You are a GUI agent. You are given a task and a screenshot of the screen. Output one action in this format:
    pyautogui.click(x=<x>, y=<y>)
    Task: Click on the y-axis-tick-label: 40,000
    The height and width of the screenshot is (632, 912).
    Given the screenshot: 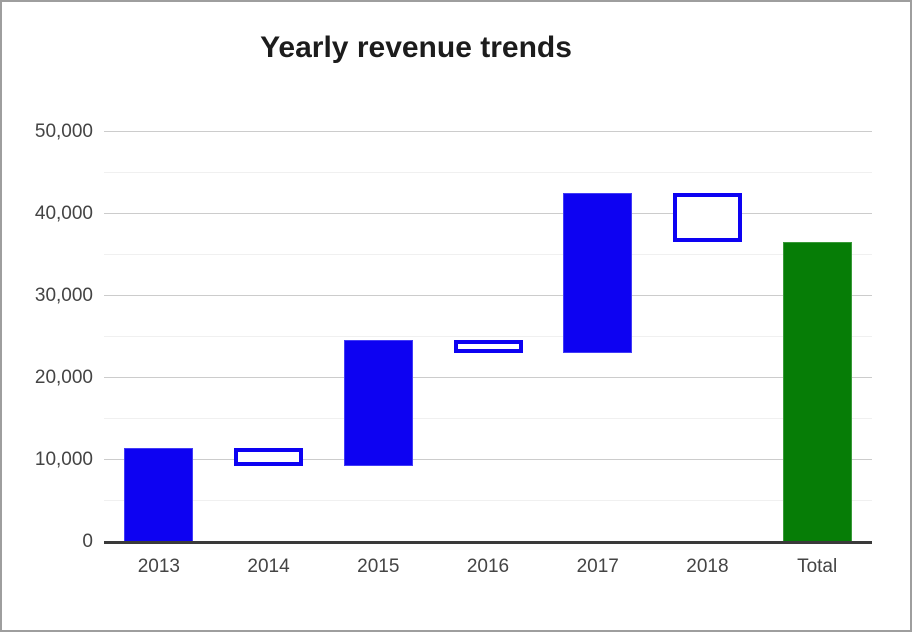 What is the action you would take?
    pyautogui.click(x=63, y=213)
    